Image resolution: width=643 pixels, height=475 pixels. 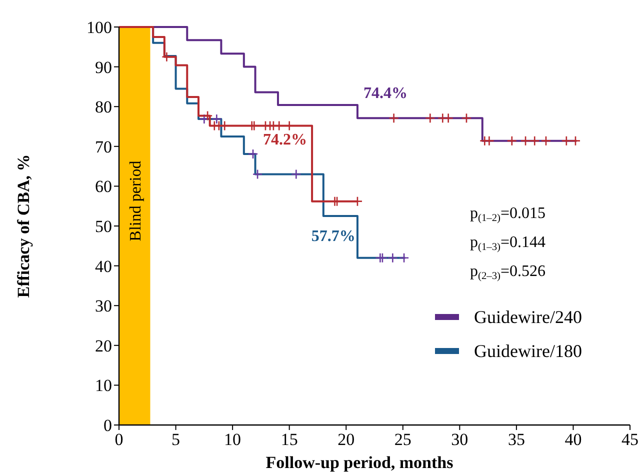 I want to click on y-tick-label: 60, so click(x=103, y=186).